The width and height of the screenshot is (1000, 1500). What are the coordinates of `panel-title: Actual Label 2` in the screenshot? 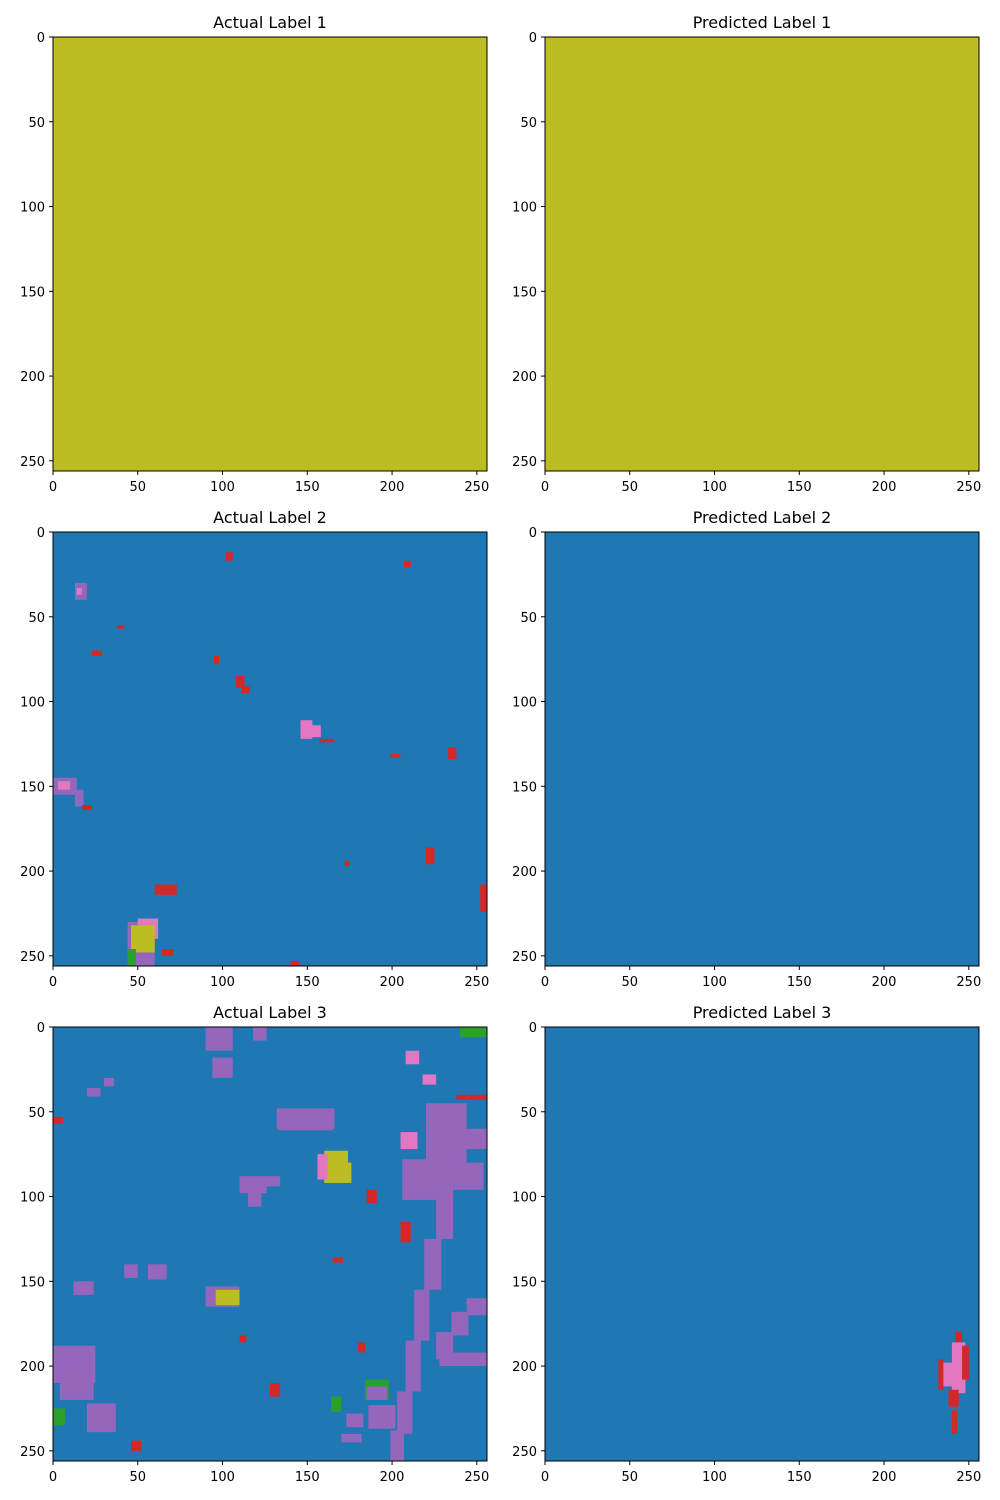 It's located at (270, 517).